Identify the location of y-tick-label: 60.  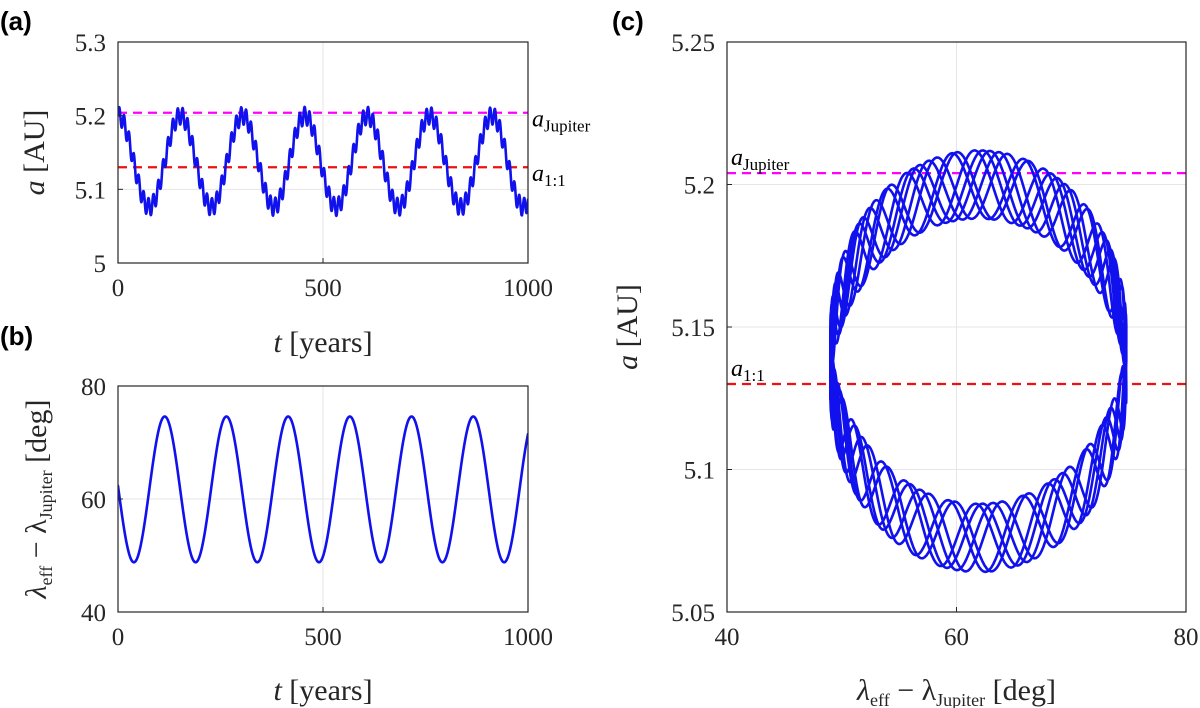
(93, 500).